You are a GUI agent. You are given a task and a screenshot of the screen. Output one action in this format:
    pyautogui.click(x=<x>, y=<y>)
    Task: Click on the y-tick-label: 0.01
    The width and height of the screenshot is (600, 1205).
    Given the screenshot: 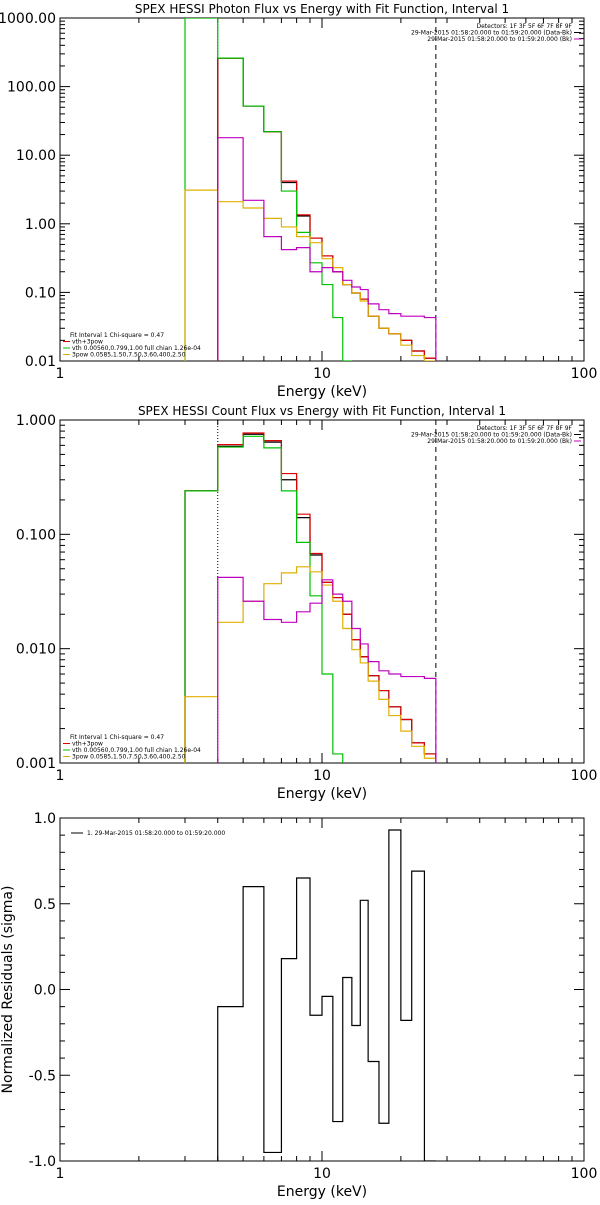 What is the action you would take?
    pyautogui.click(x=40, y=362)
    